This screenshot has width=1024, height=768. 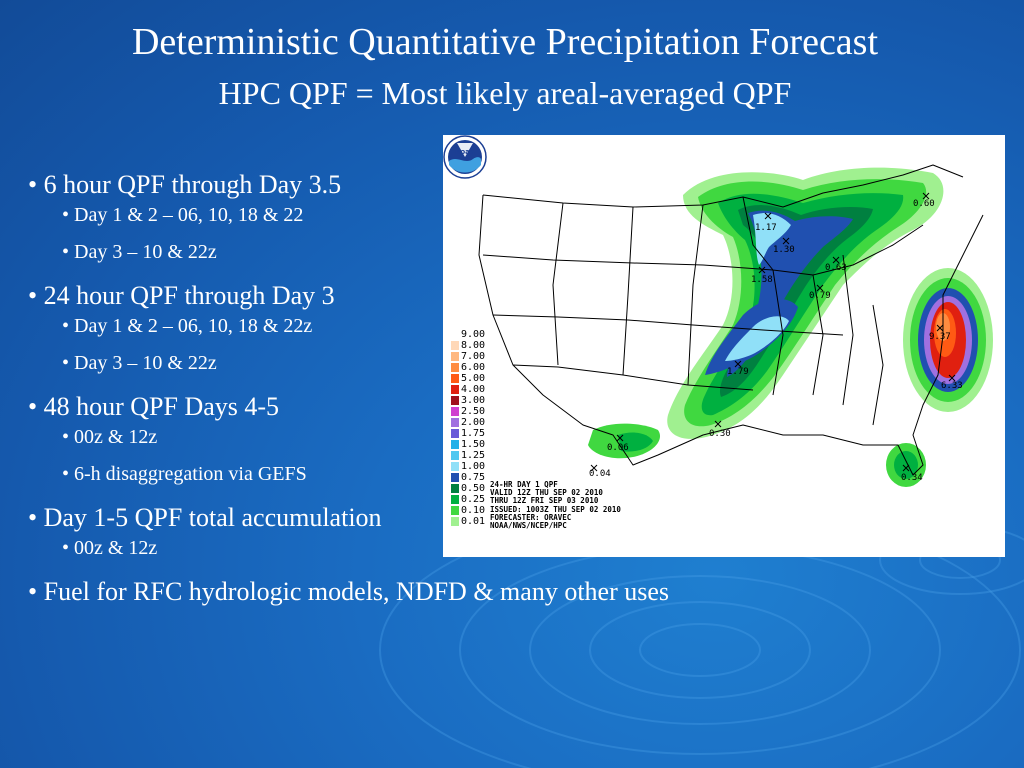 What do you see at coordinates (762, 280) in the screenshot?
I see `map-value-label: 1.58` at bounding box center [762, 280].